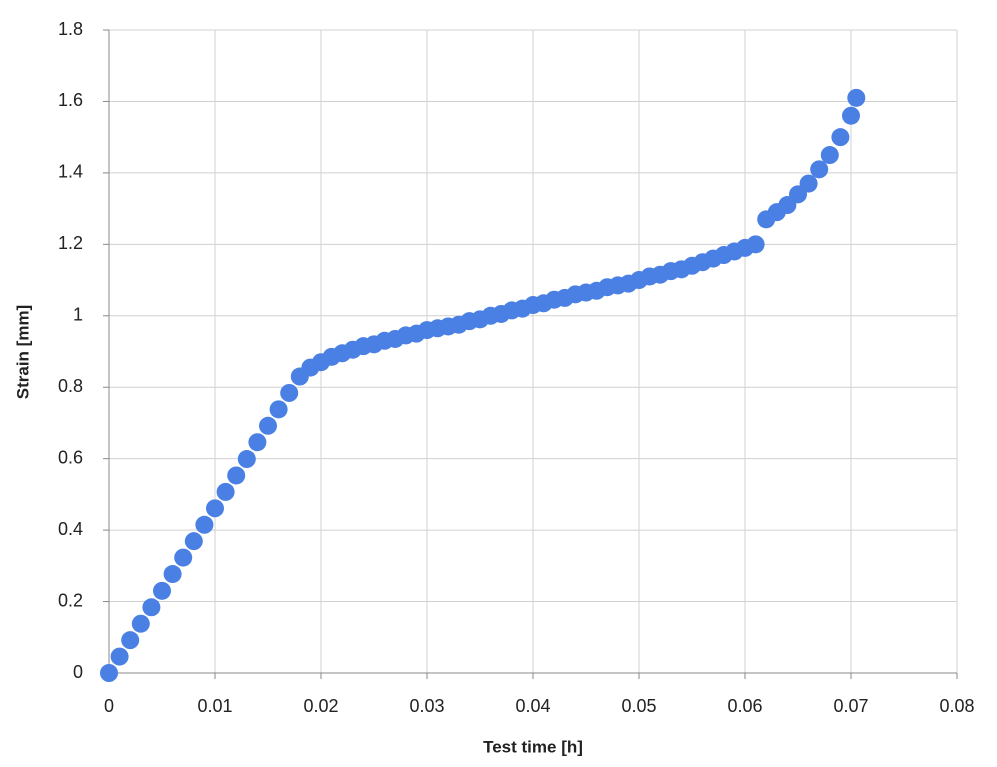  What do you see at coordinates (70, 29) in the screenshot?
I see `y-tick-label: 1.8` at bounding box center [70, 29].